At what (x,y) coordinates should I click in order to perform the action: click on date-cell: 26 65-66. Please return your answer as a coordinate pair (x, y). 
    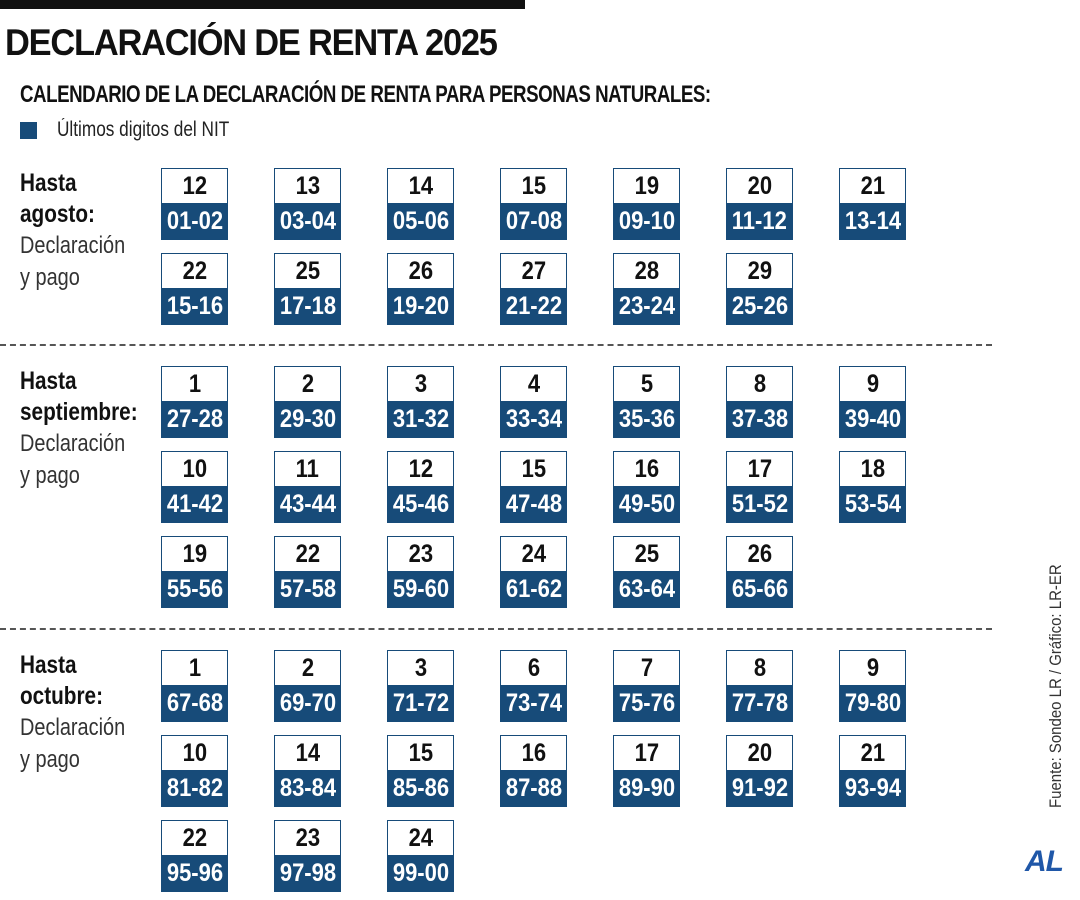
    Looking at the image, I should click on (759, 572).